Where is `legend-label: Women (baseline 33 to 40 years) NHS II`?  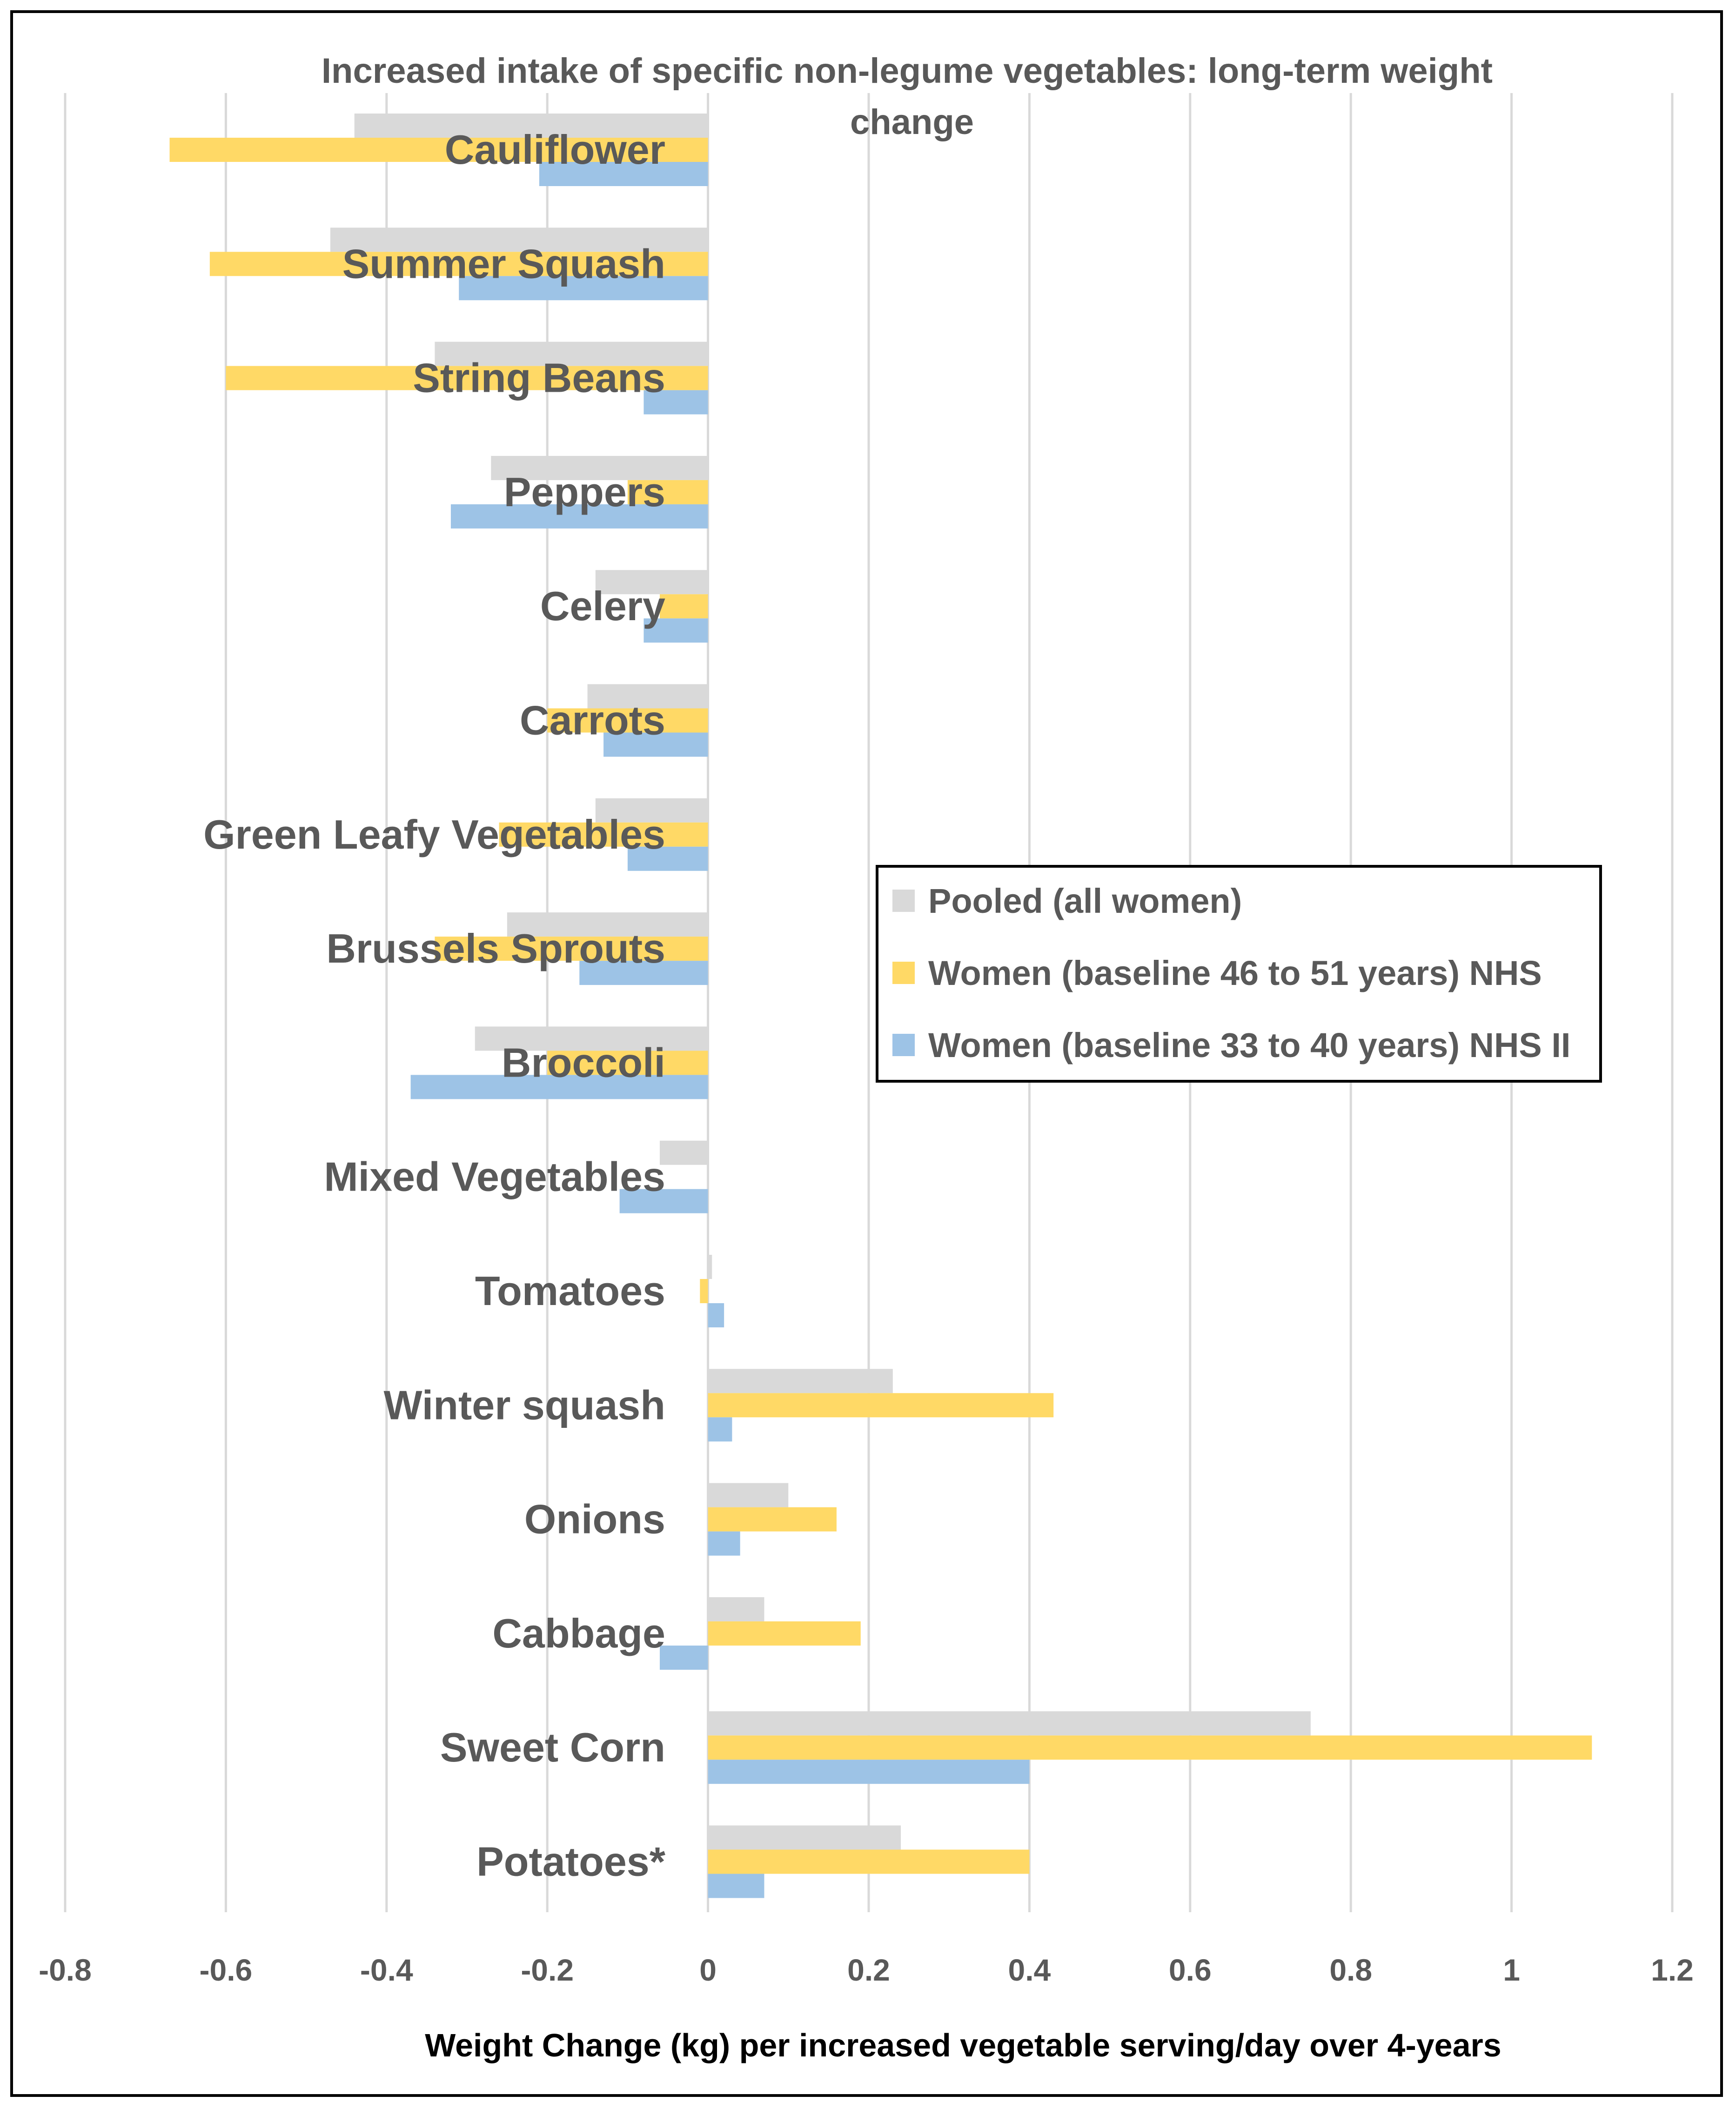 legend-label: Women (baseline 33 to 40 years) NHS II is located at coordinates (1249, 1045).